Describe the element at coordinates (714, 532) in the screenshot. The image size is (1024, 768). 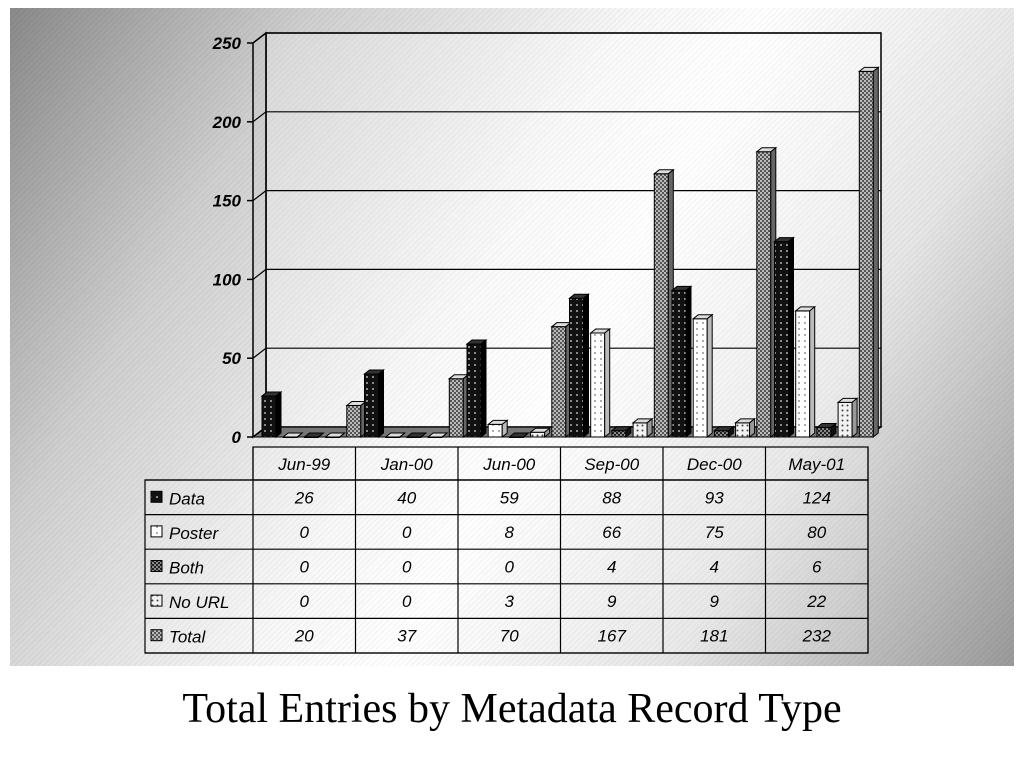
I see `data-cell: 75` at that location.